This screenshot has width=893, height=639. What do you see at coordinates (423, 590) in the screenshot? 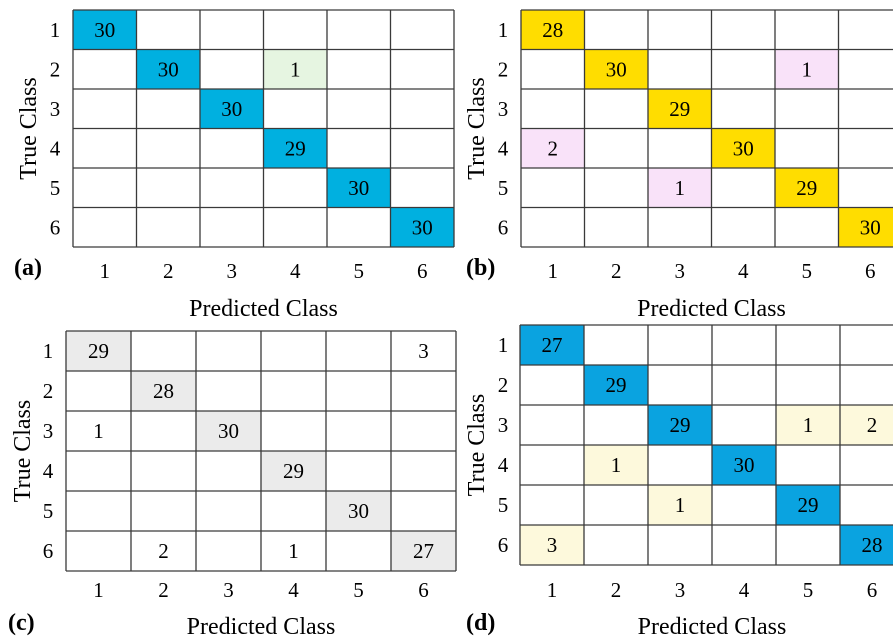
I see `x-tick-label: 6` at bounding box center [423, 590].